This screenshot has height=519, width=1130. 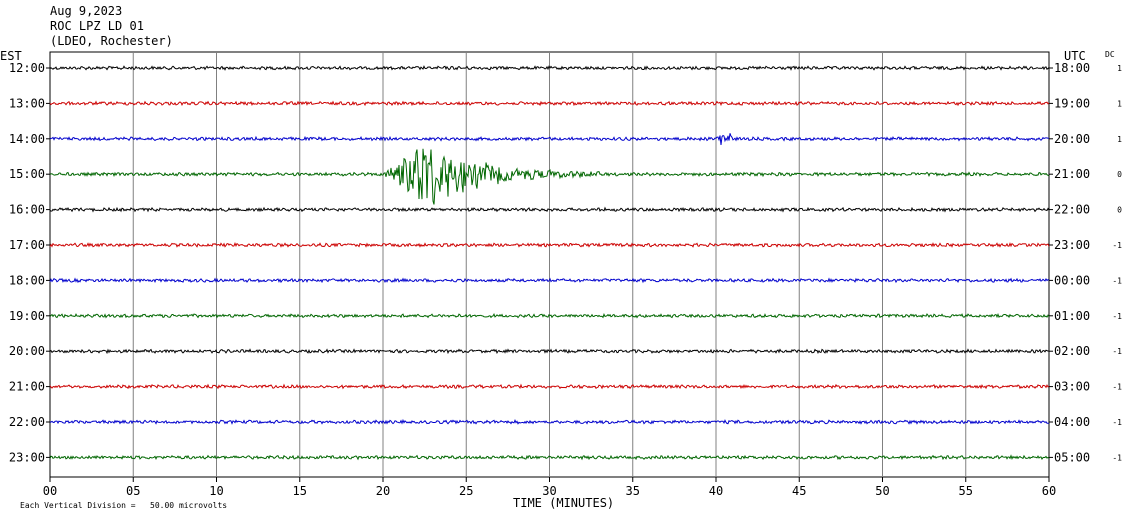 I want to click on row-label-est: 19:00, so click(x=27, y=316).